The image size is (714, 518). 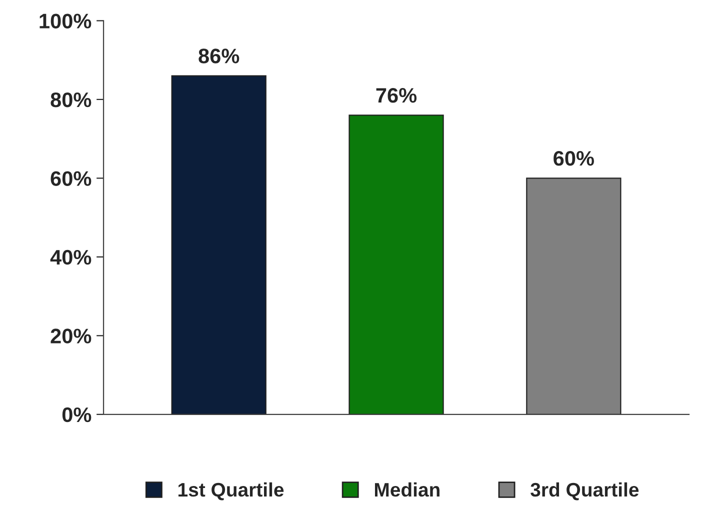 I want to click on y-tick-label: 20%, so click(x=71, y=336).